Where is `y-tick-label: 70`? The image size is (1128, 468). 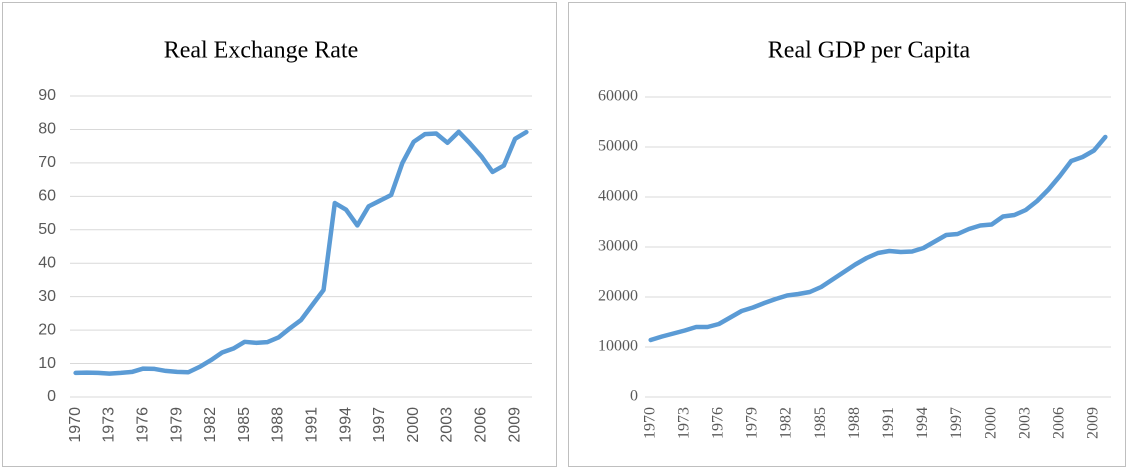
y-tick-label: 70 is located at coordinates (47, 162).